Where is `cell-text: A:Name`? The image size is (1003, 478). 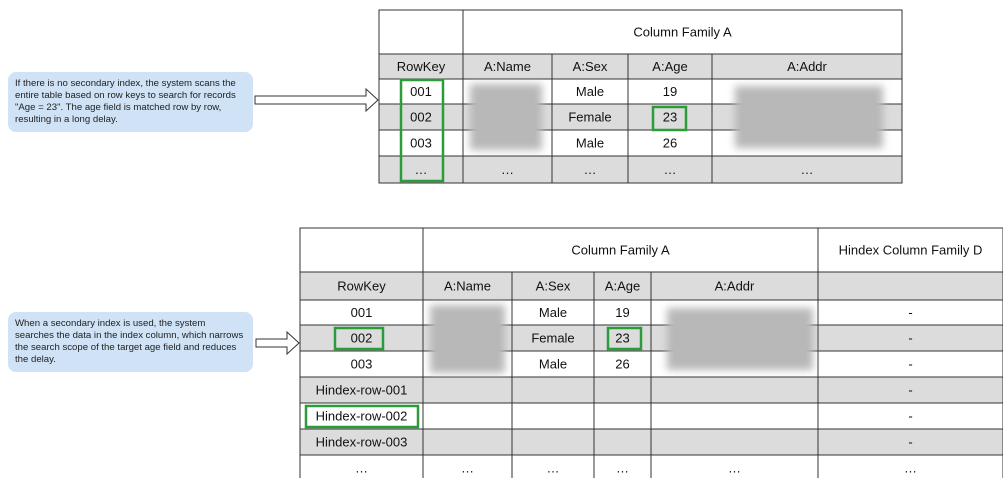
cell-text: A:Name is located at coordinates (467, 285).